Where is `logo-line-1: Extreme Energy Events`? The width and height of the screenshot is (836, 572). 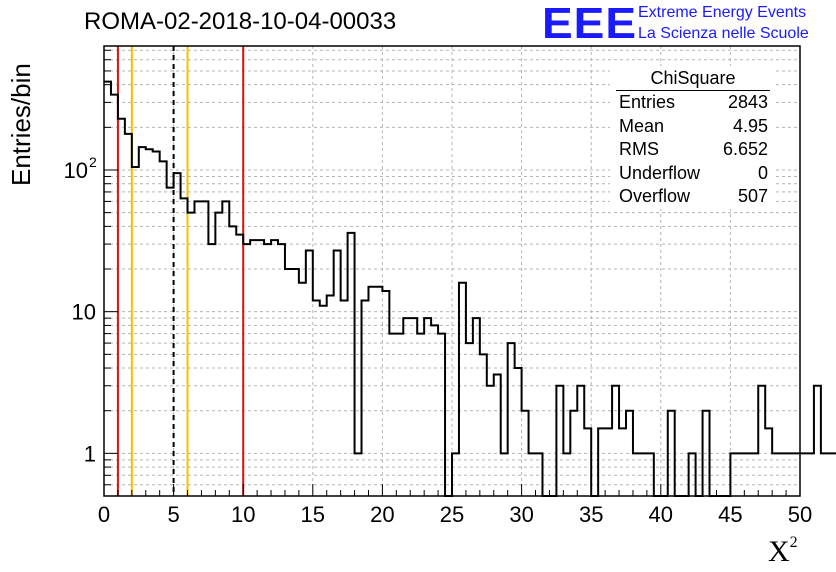
logo-line-1: Extreme Energy Events is located at coordinates (722, 12).